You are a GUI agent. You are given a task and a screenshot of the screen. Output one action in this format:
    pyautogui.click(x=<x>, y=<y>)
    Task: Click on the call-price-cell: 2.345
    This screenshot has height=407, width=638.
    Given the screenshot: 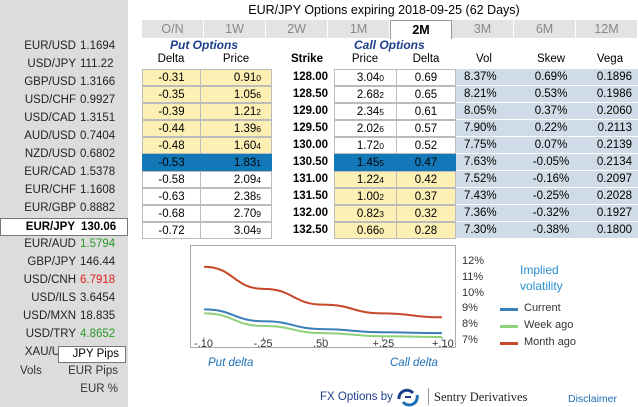 What is the action you would take?
    pyautogui.click(x=365, y=111)
    